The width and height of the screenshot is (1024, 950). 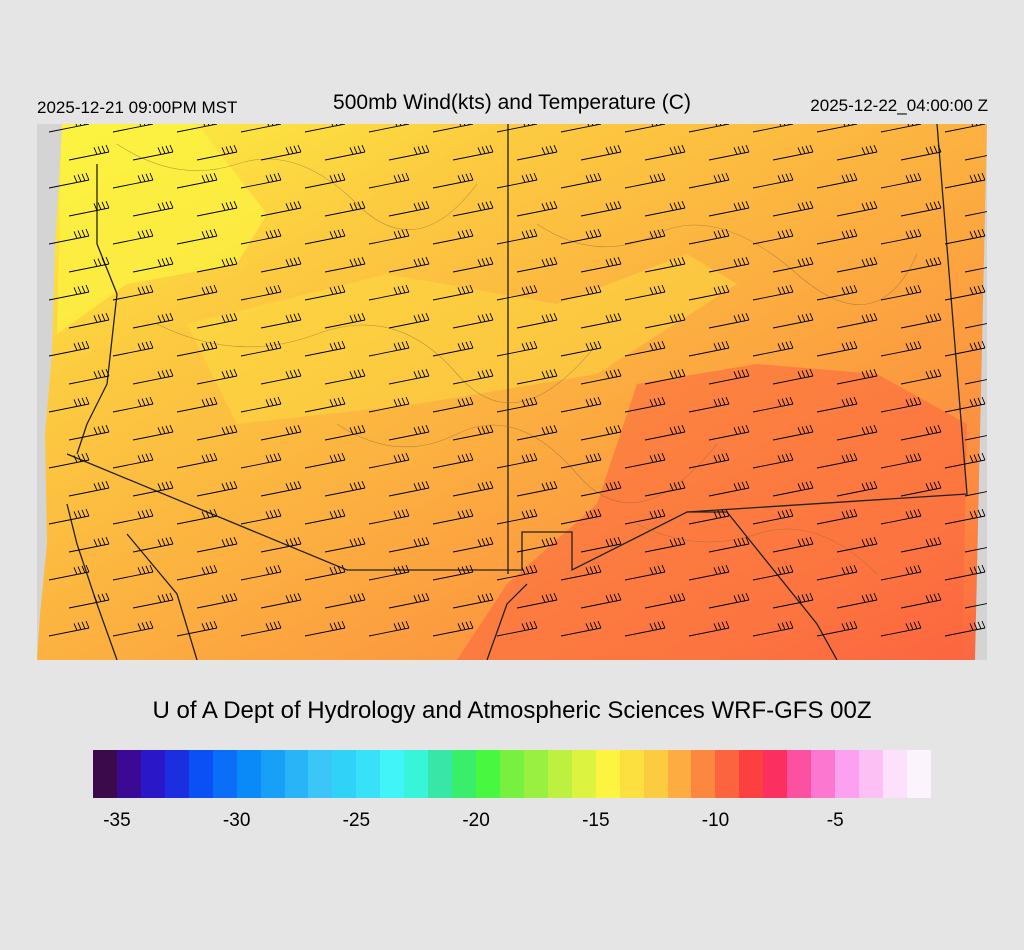 What do you see at coordinates (92, 581) in the screenshot?
I see `border-ca-mx` at bounding box center [92, 581].